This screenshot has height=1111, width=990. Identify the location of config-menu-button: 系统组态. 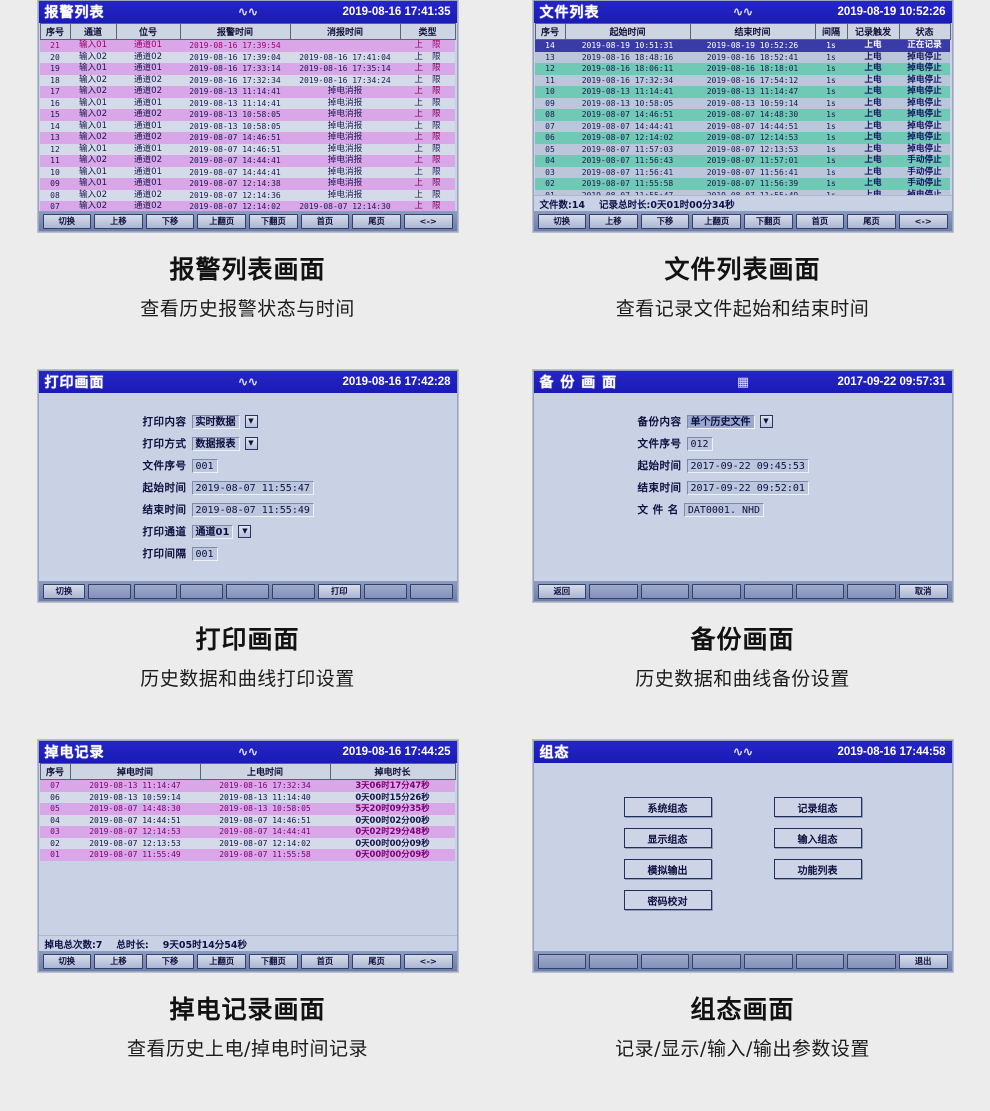
(667, 807).